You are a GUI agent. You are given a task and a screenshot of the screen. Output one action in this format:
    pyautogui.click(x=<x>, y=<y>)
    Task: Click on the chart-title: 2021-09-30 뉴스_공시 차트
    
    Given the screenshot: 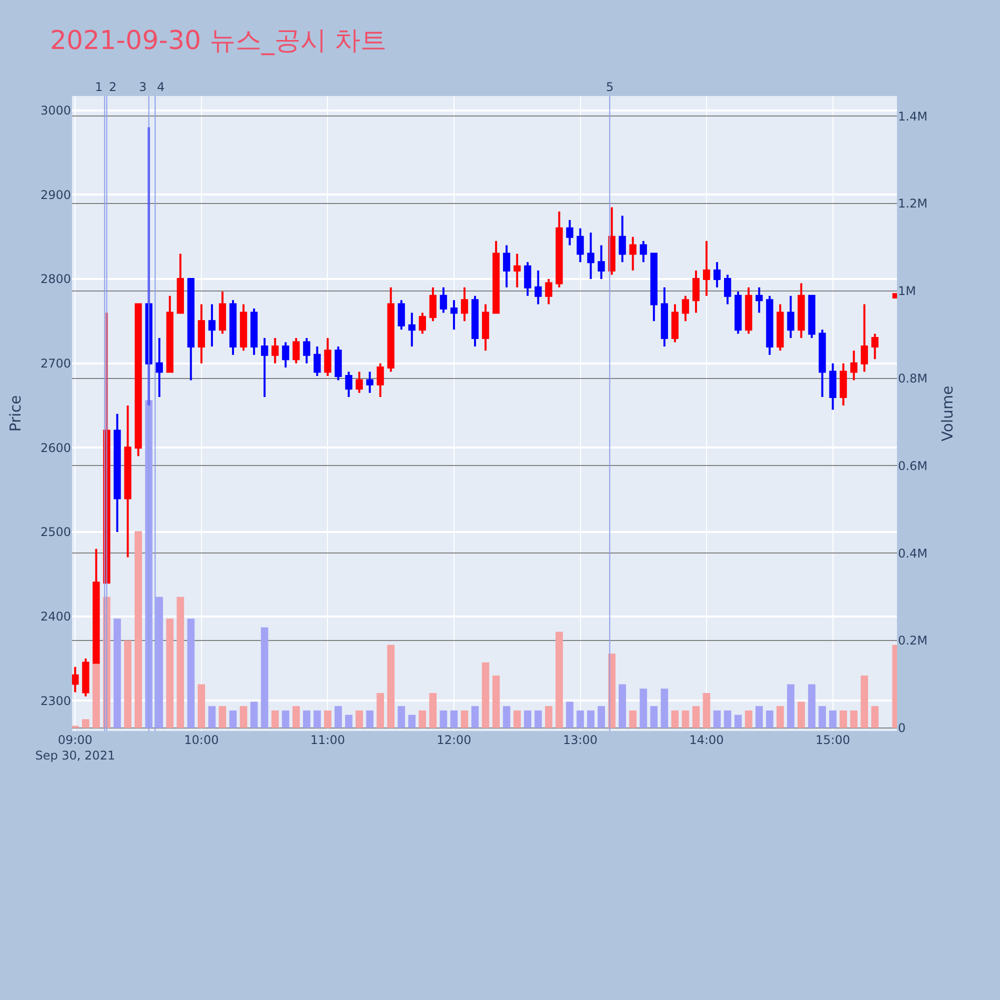 What is the action you would take?
    pyautogui.click(x=218, y=41)
    